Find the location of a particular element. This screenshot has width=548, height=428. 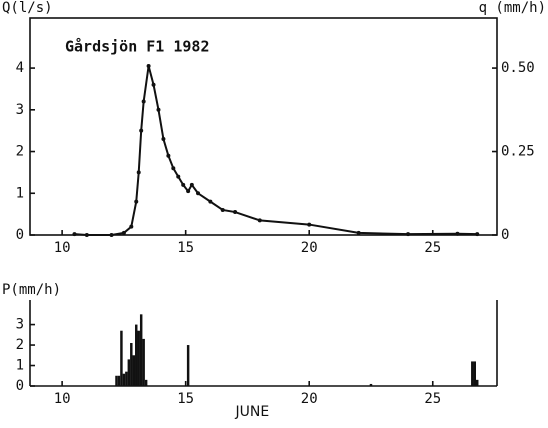

y-axis-label: P(mm/h) is located at coordinates (31, 290).